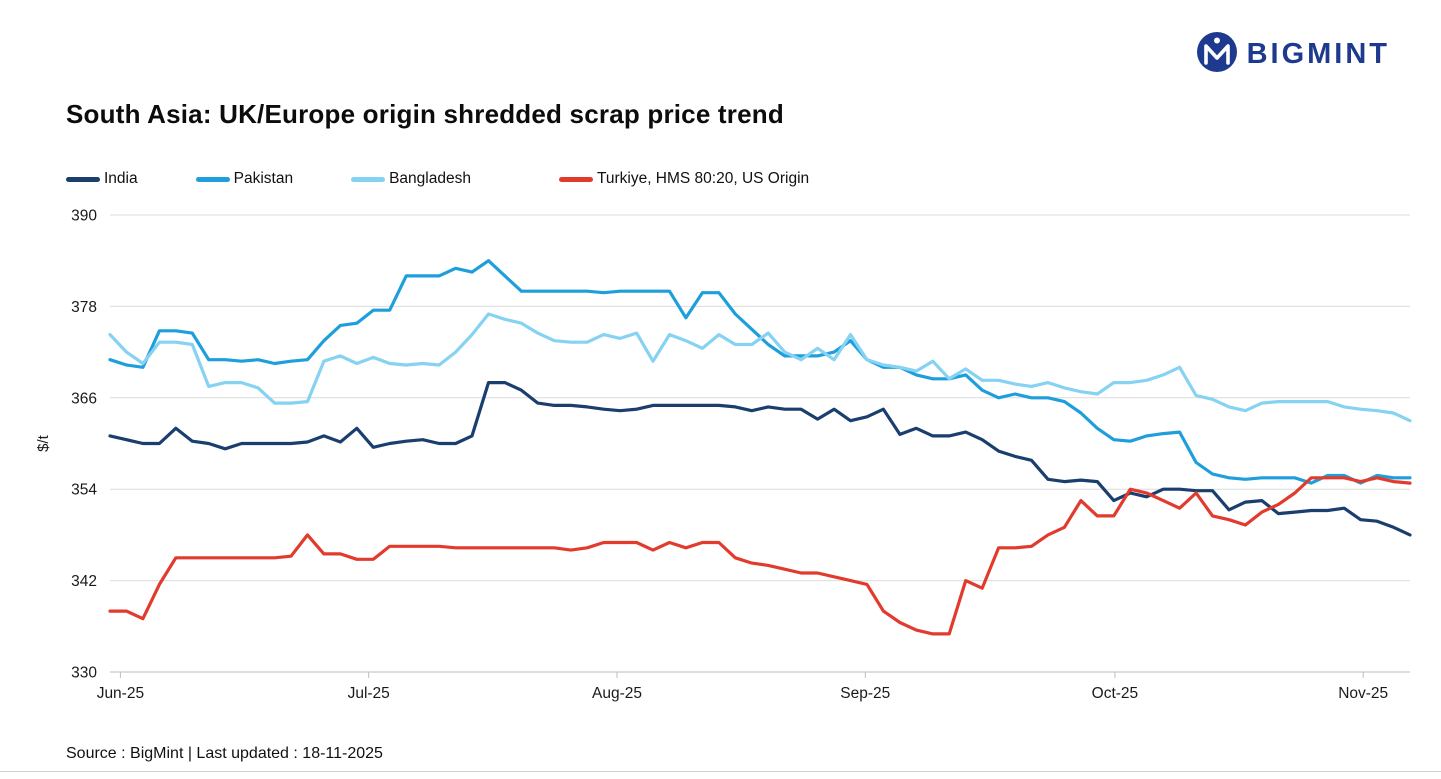  Describe the element at coordinates (84, 216) in the screenshot. I see `y-tick-label: 390` at that location.